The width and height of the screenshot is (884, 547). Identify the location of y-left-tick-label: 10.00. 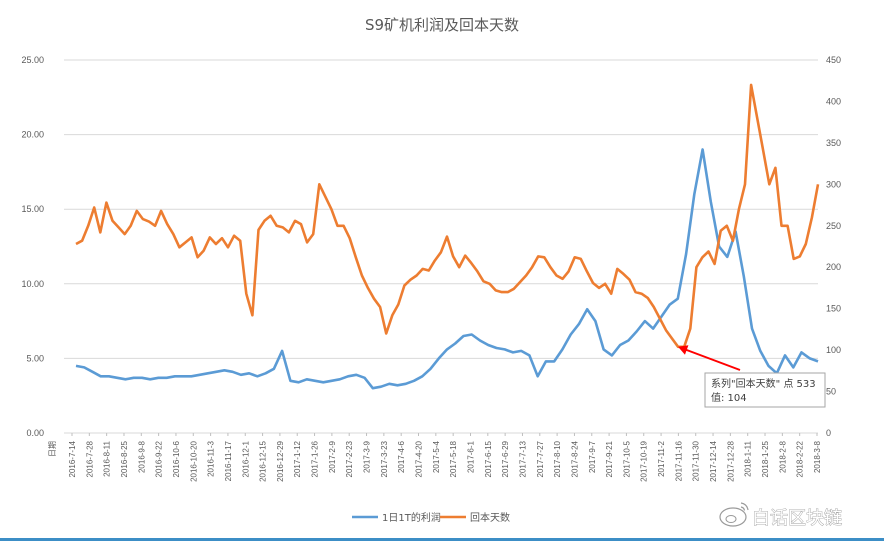
(32, 284).